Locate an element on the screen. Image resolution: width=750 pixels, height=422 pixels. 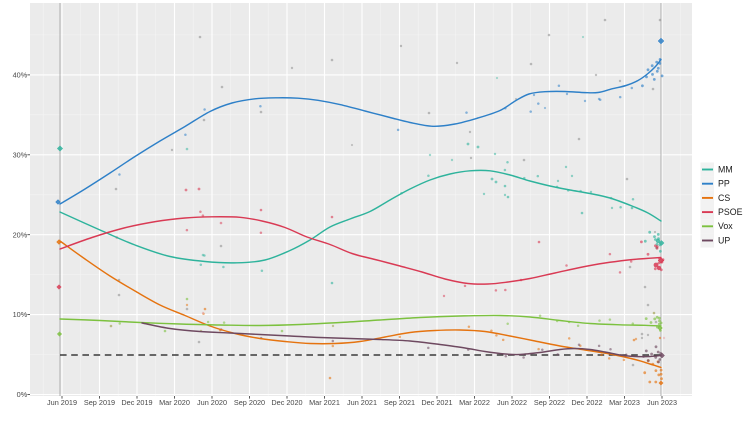
svg-text: Dec 2020 is located at coordinates (286, 402).